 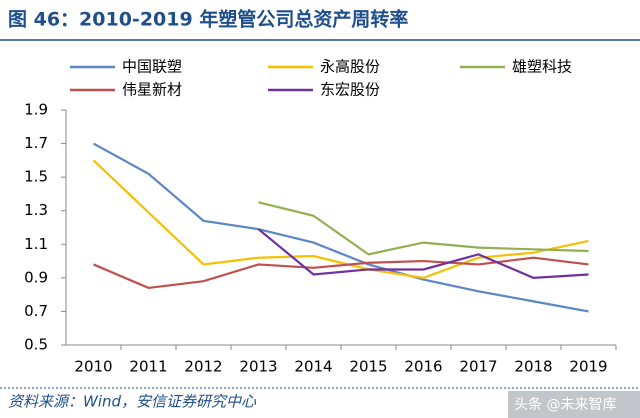 What do you see at coordinates (152, 67) in the screenshot?
I see `legend-label: 中国联塑` at bounding box center [152, 67].